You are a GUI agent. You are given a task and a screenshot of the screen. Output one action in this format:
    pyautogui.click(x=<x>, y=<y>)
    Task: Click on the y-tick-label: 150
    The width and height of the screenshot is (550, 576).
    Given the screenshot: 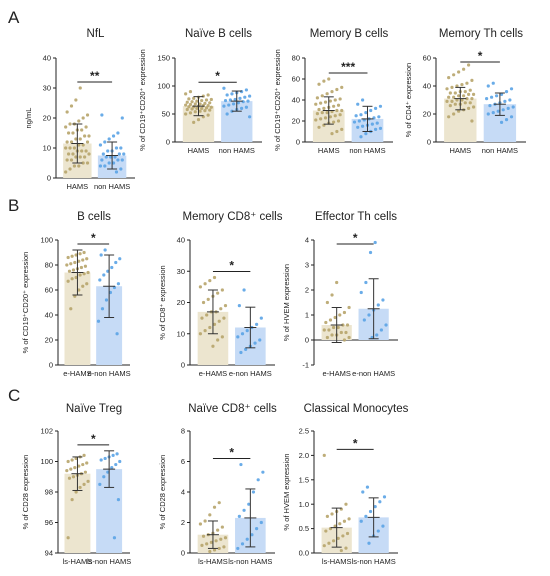 What is the action you would take?
    pyautogui.click(x=163, y=58)
    